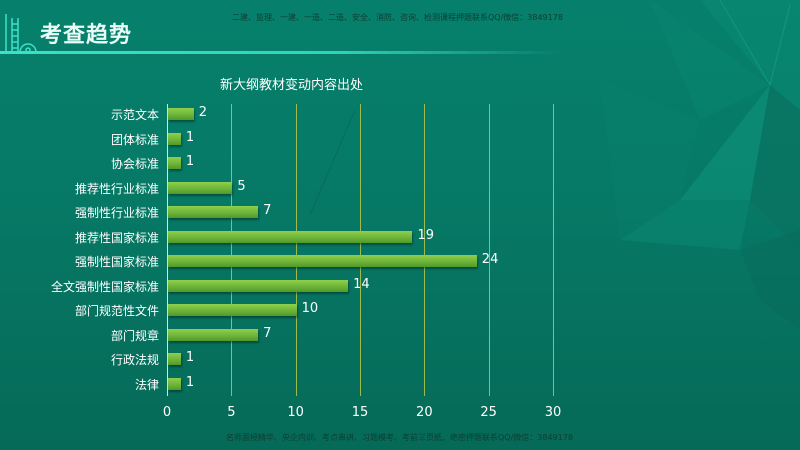 The width and height of the screenshot is (800, 450). Describe the element at coordinates (116, 188) in the screenshot. I see `category-label: 推荐性行业标准` at that location.